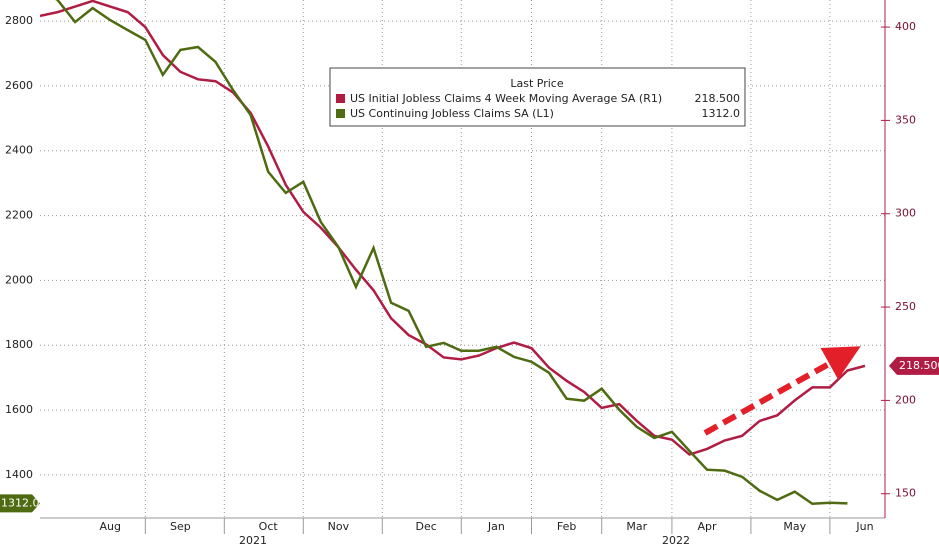  Describe the element at coordinates (708, 526) in the screenshot. I see `x-tick-label: Apr` at that location.